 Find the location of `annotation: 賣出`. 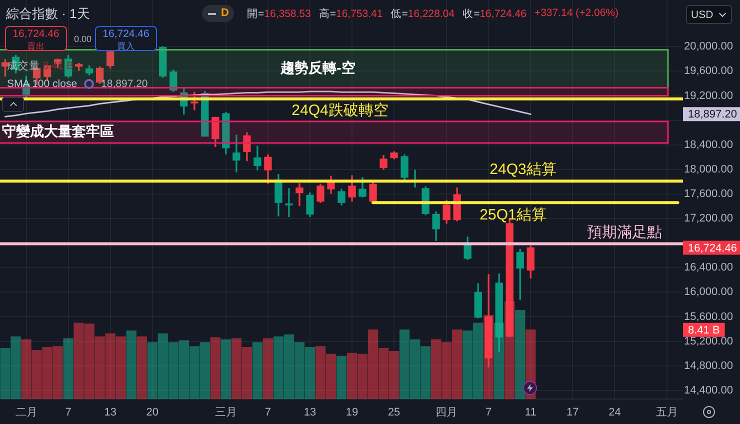

annotation: 賣出 is located at coordinates (36, 45).